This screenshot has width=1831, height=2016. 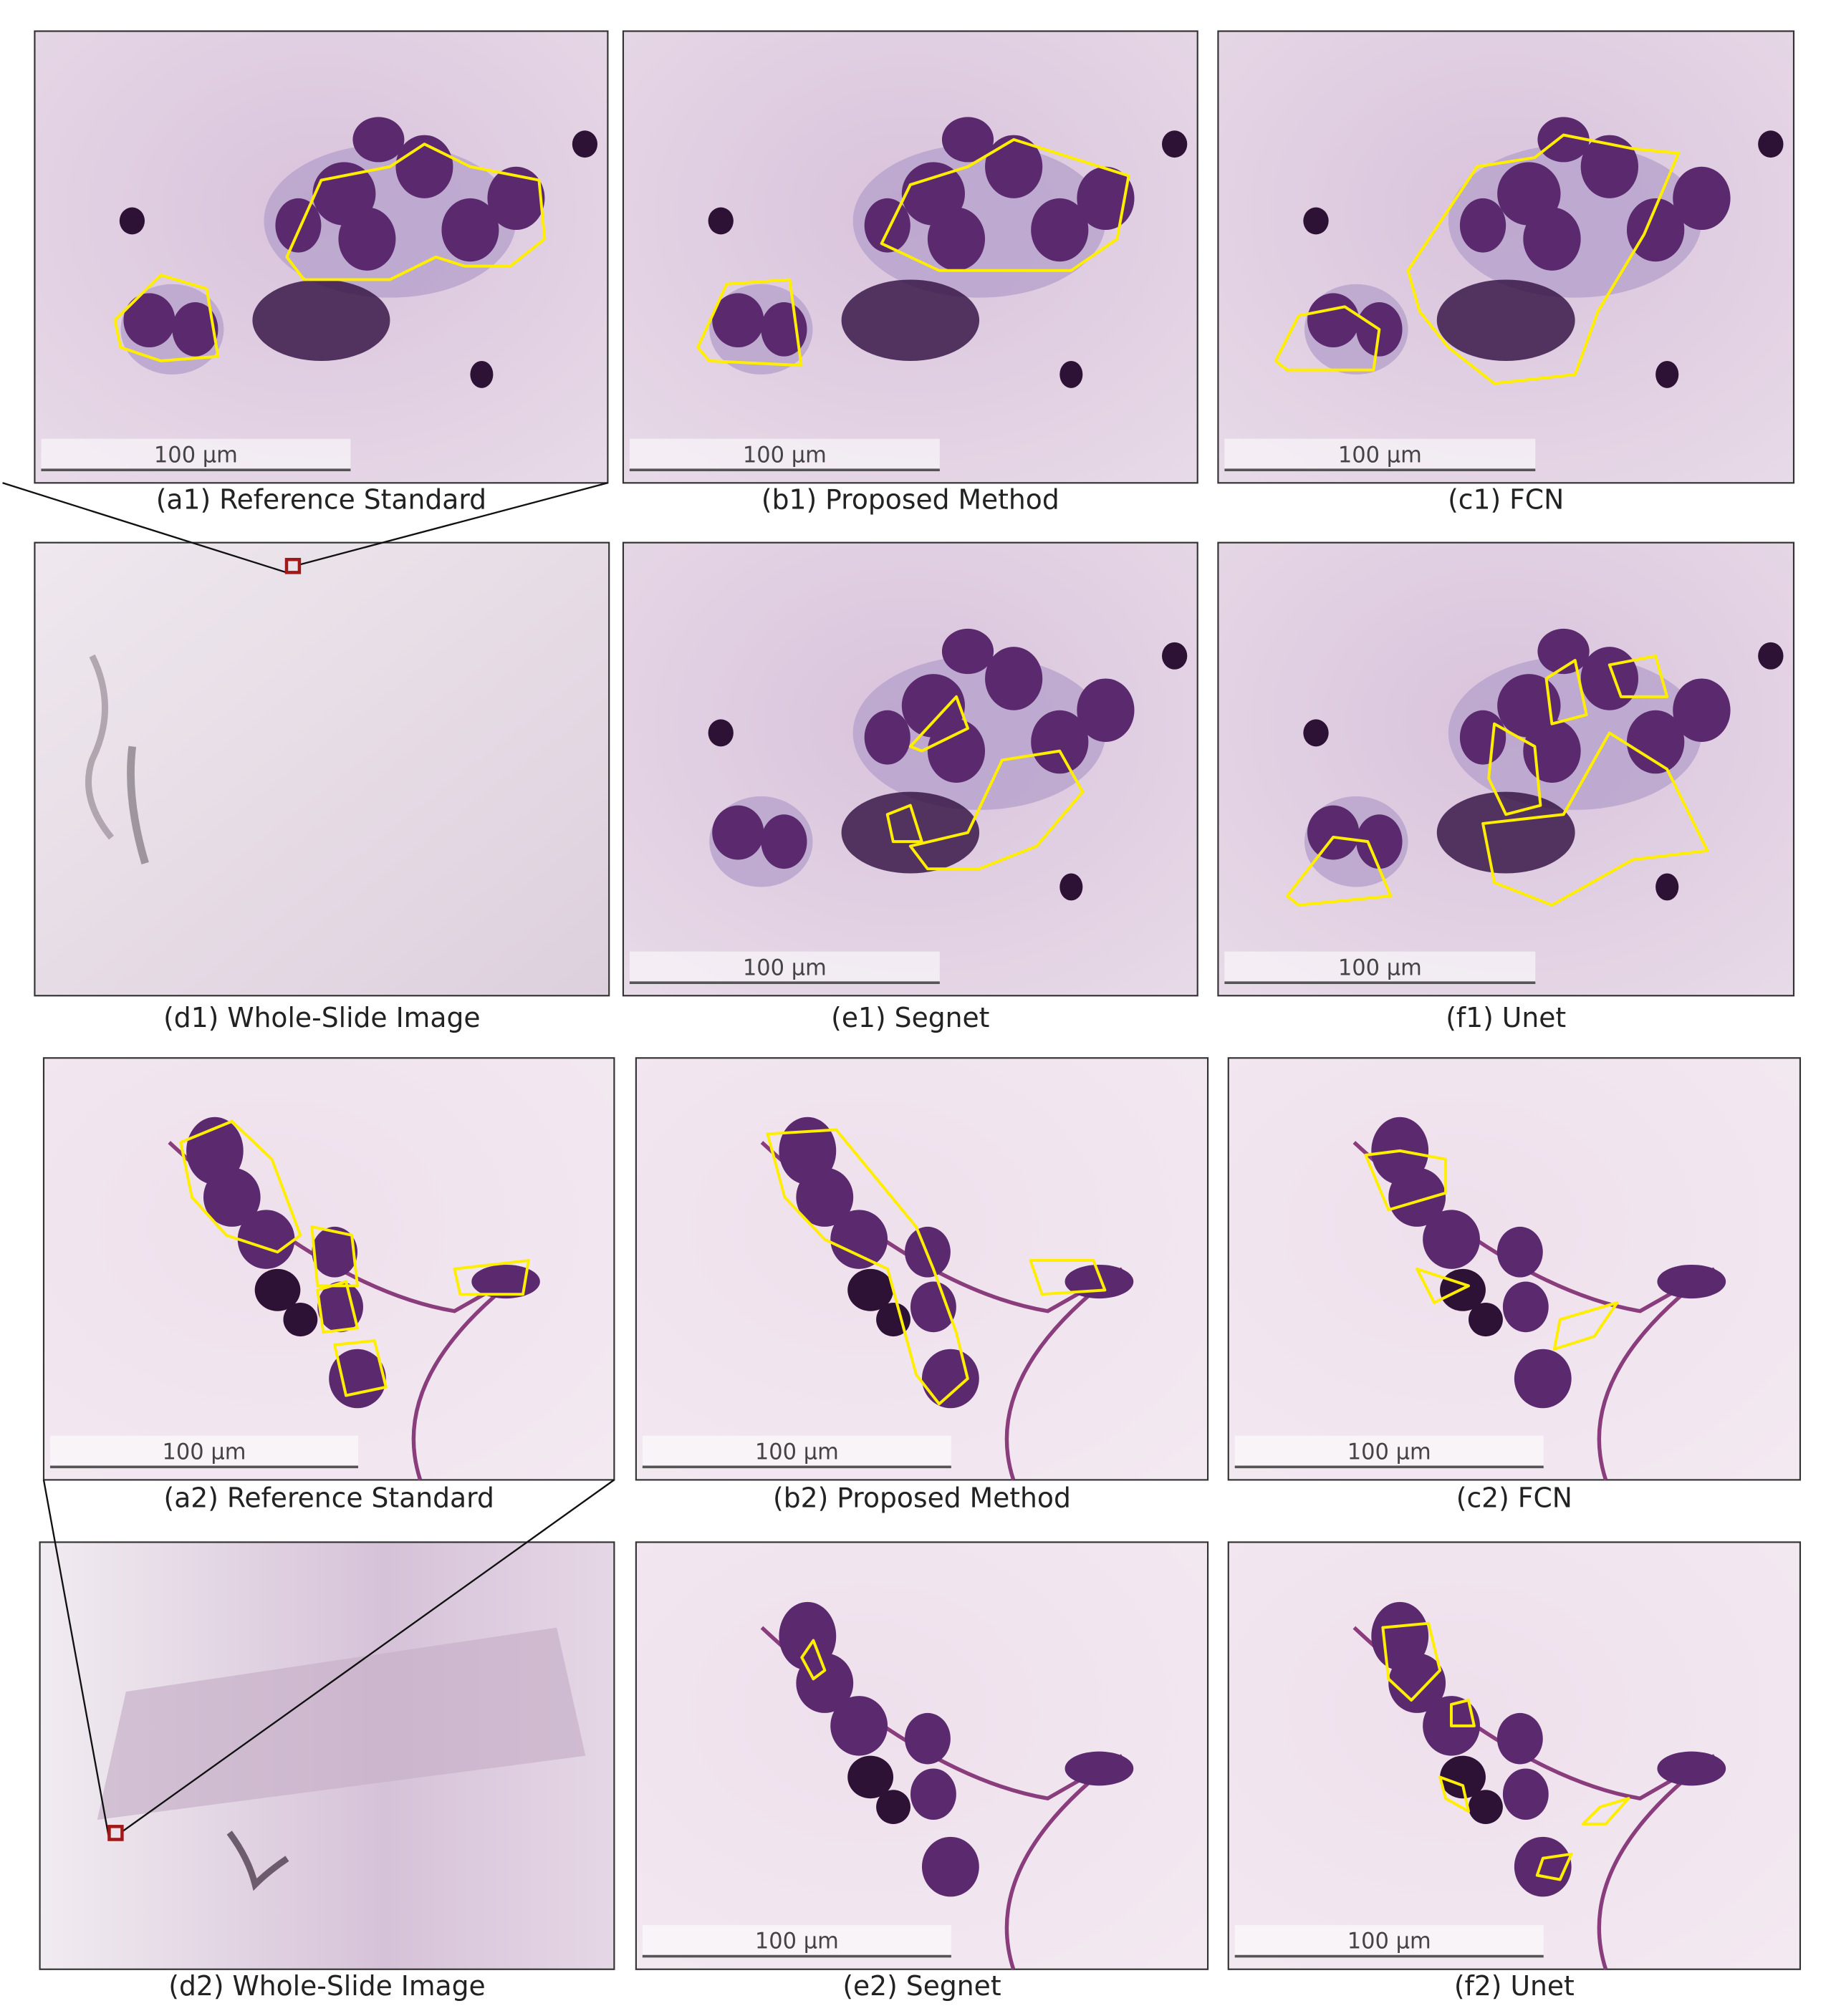 I want to click on panel-caption: (a2) Reference Standard, so click(x=329, y=1498).